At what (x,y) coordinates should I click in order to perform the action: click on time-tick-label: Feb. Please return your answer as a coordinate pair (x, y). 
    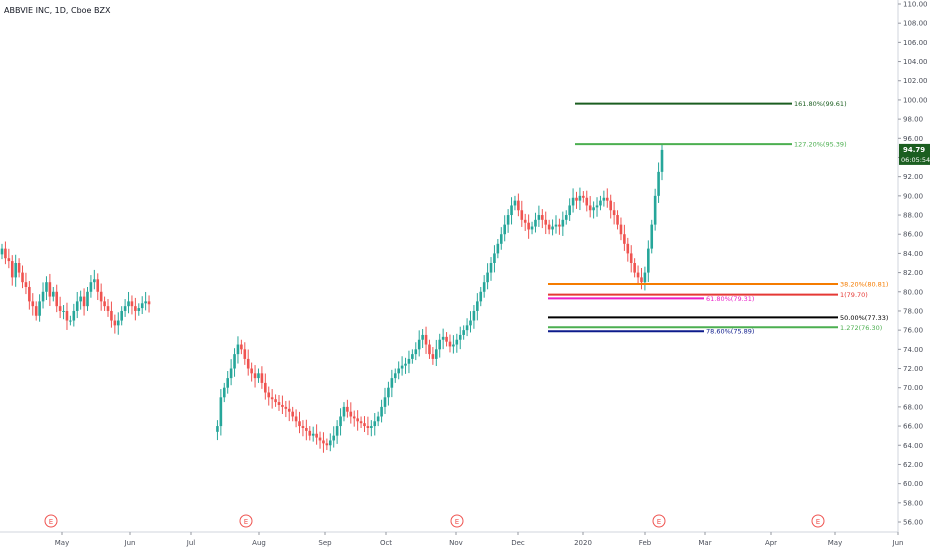
    Looking at the image, I should click on (645, 543).